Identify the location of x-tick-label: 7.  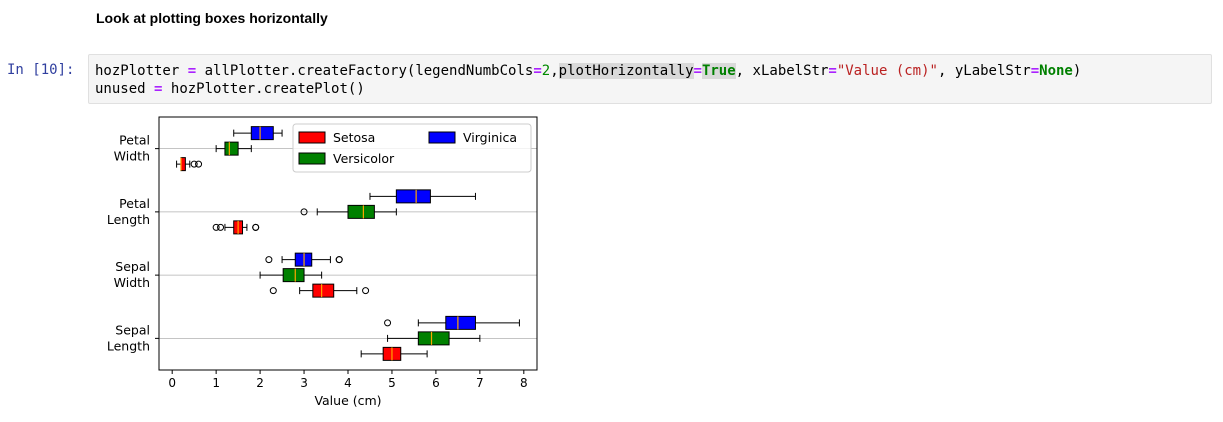
(480, 383).